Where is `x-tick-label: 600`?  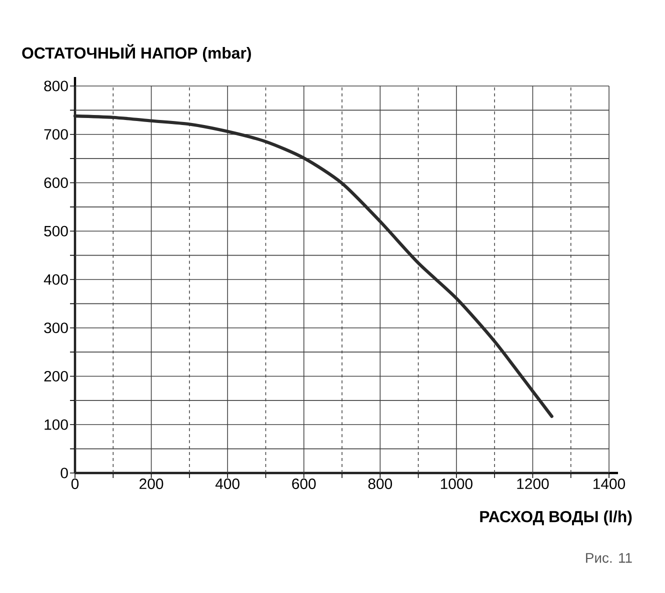
x-tick-label: 600 is located at coordinates (304, 484).